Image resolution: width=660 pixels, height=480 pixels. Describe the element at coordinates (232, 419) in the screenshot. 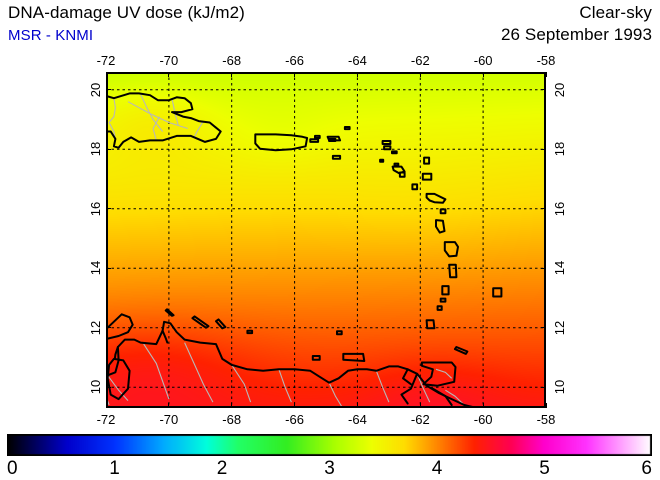

I see `xtick-label-bottom: -68` at that location.